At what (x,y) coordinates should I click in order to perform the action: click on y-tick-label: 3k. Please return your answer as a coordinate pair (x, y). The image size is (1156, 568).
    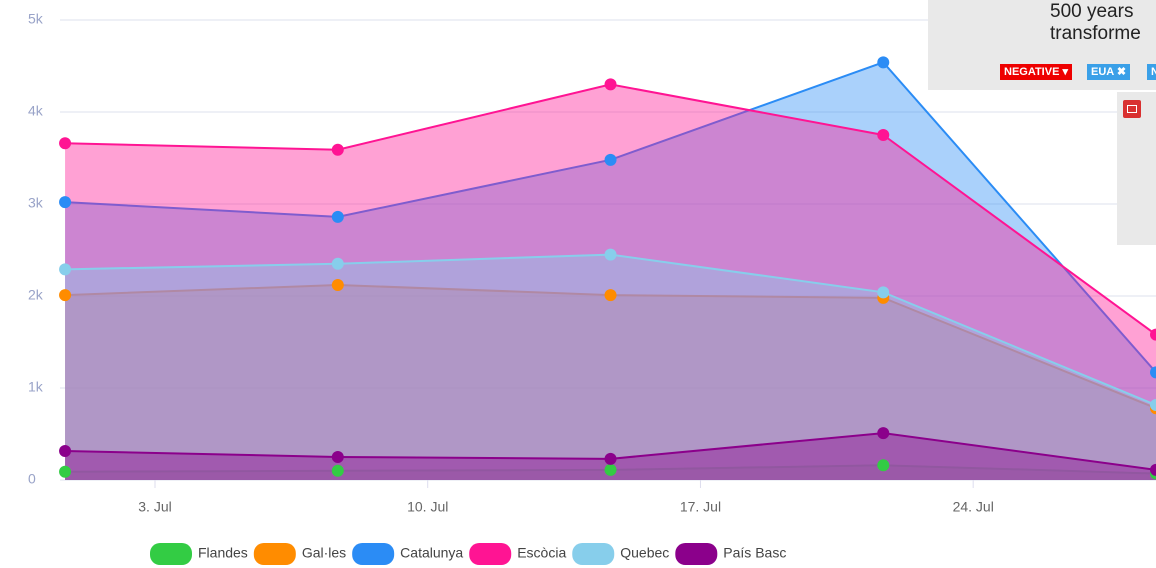
    Looking at the image, I should click on (36, 203).